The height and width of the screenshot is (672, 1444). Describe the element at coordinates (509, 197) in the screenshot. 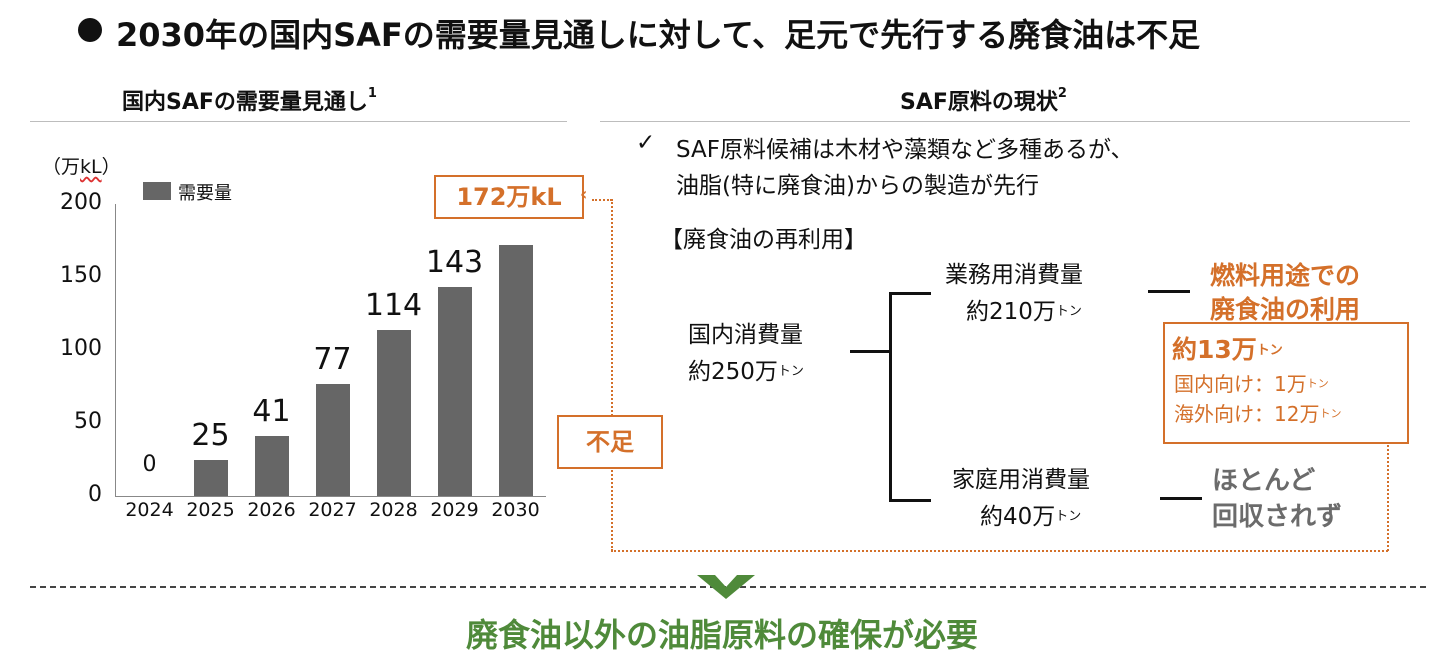

I see `total-demand-callout: 172万kL` at that location.